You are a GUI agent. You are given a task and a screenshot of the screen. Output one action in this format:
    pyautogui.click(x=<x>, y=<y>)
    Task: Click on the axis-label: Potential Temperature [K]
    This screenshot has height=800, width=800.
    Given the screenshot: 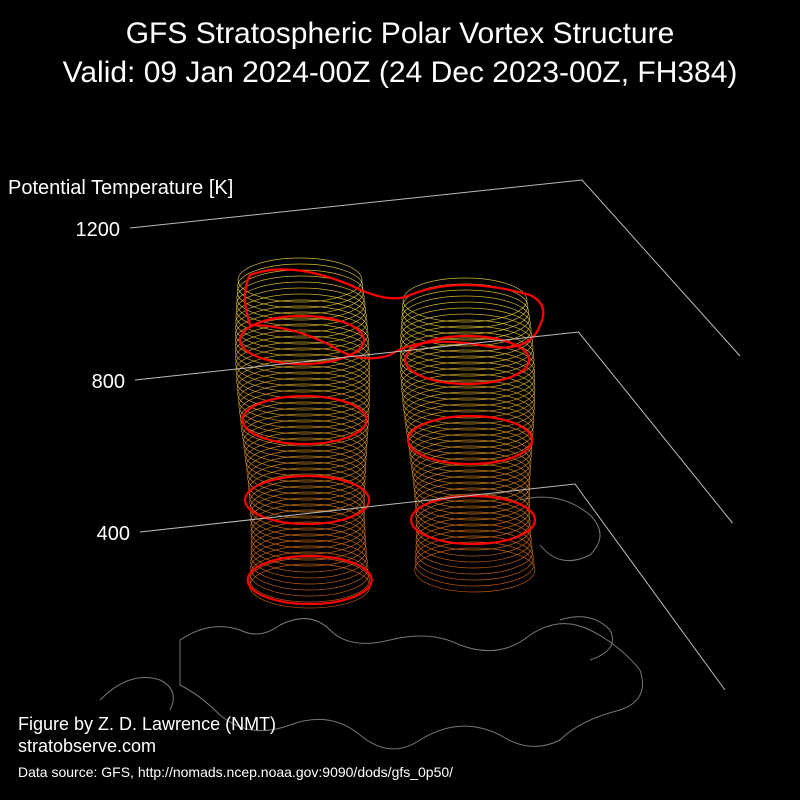 What is the action you would take?
    pyautogui.click(x=120, y=188)
    